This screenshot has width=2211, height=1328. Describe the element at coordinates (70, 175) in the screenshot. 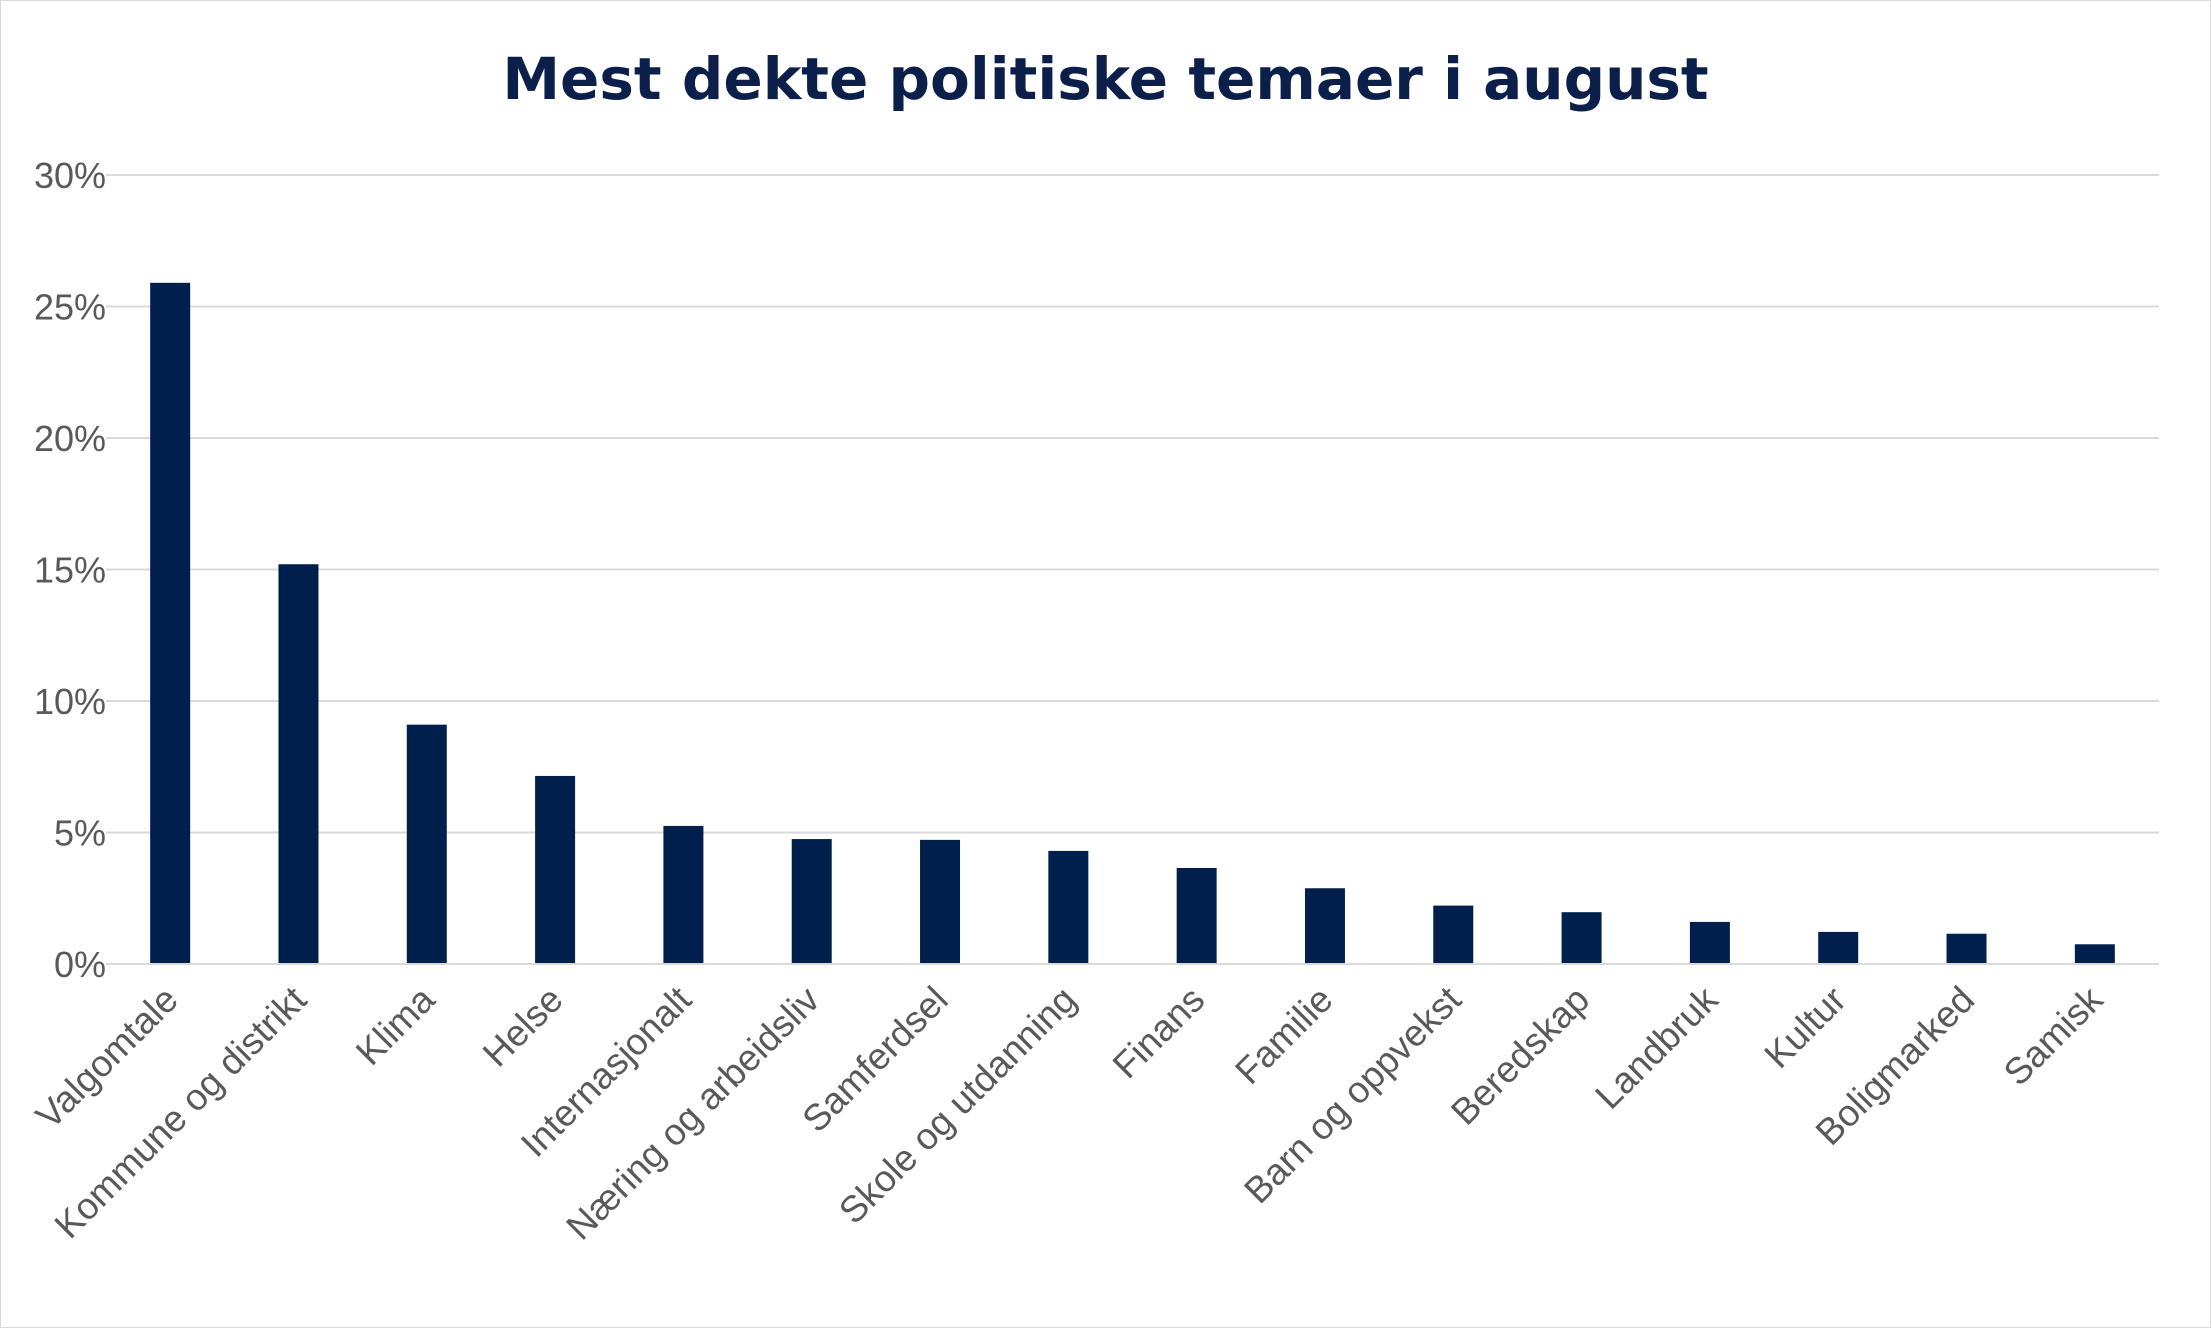

I see `y-tick-label: 30%` at that location.